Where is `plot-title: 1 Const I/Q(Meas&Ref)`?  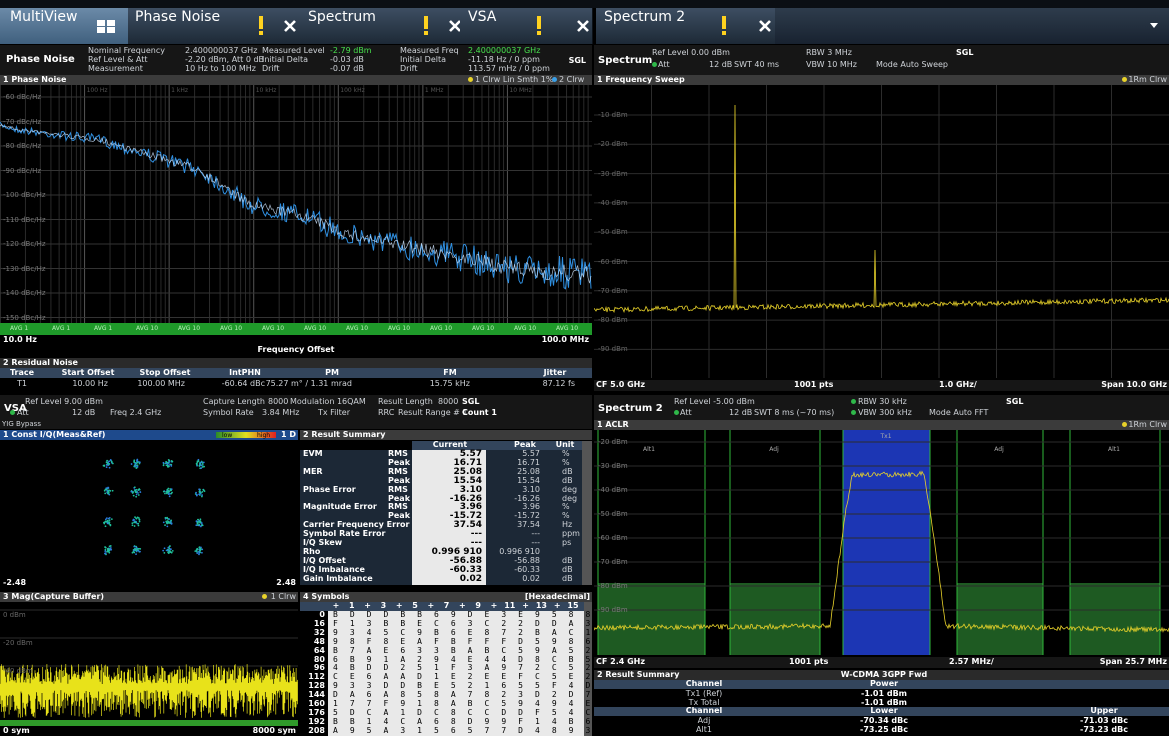
plot-title: 1 Const I/Q(Meas&Ref) is located at coordinates (54, 434).